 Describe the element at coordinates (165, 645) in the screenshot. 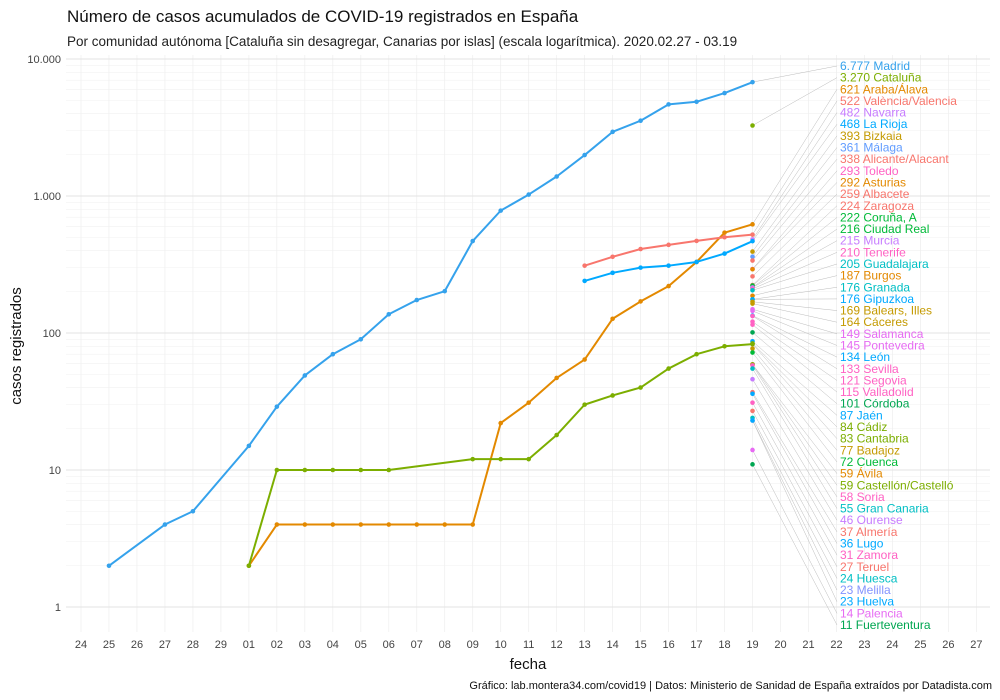

I see `x-tick-label: 27` at that location.